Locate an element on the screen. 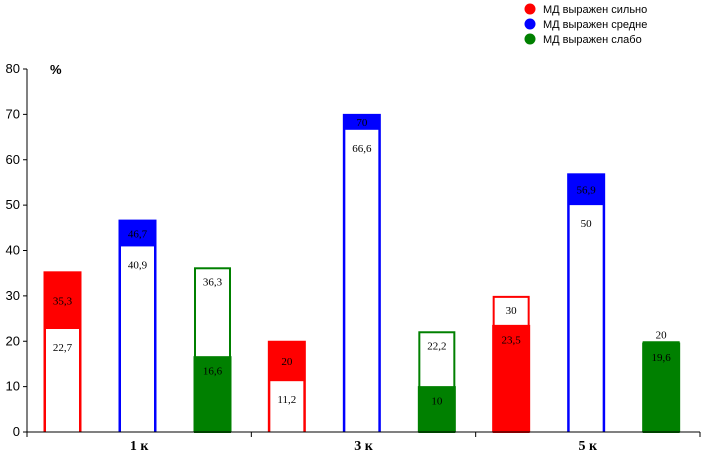  data-label-filled: 46,7 is located at coordinates (138, 234).